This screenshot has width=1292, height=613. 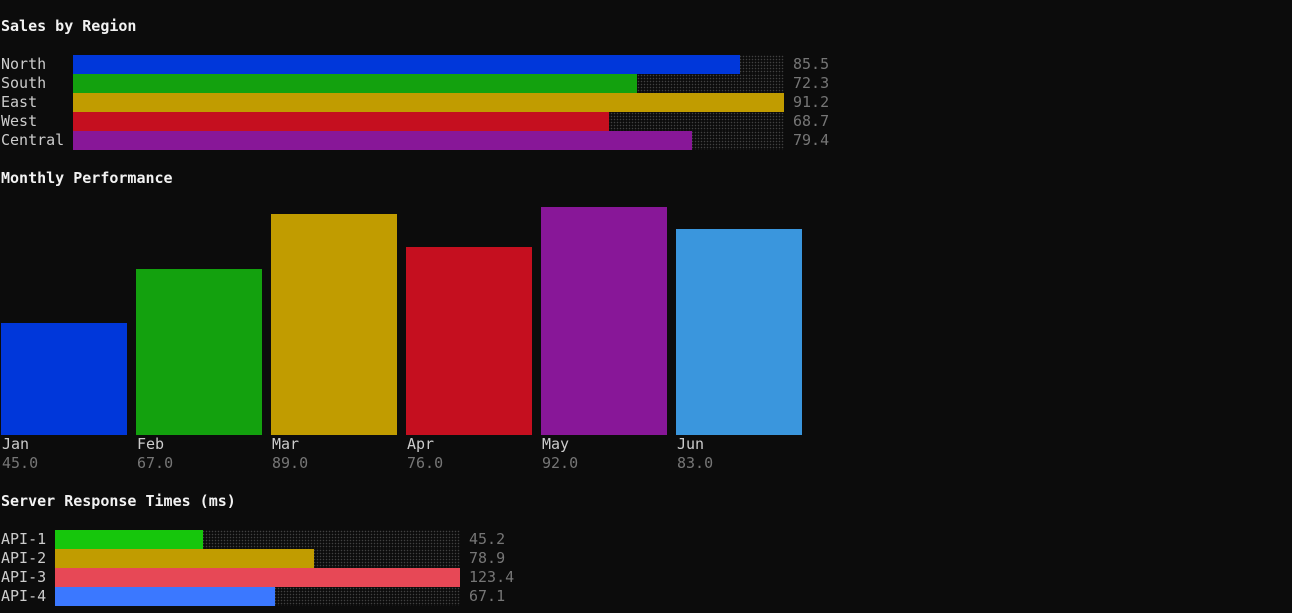 What do you see at coordinates (199, 351) in the screenshot?
I see `bar-feb` at bounding box center [199, 351].